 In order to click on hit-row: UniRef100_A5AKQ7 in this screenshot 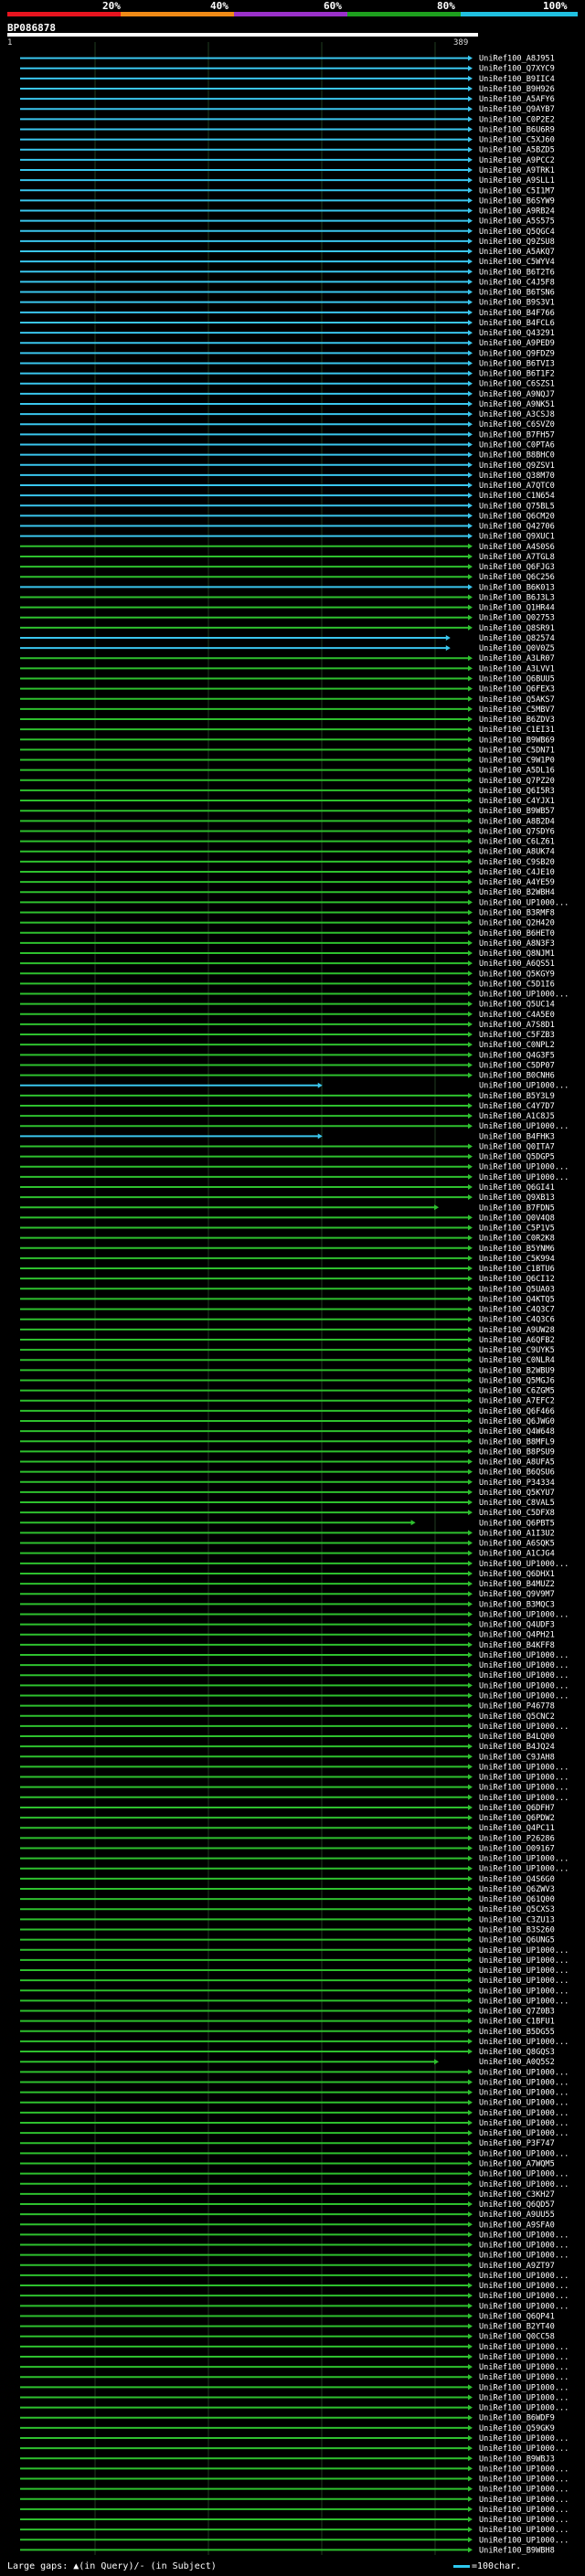, I will do `click(287, 252)`.